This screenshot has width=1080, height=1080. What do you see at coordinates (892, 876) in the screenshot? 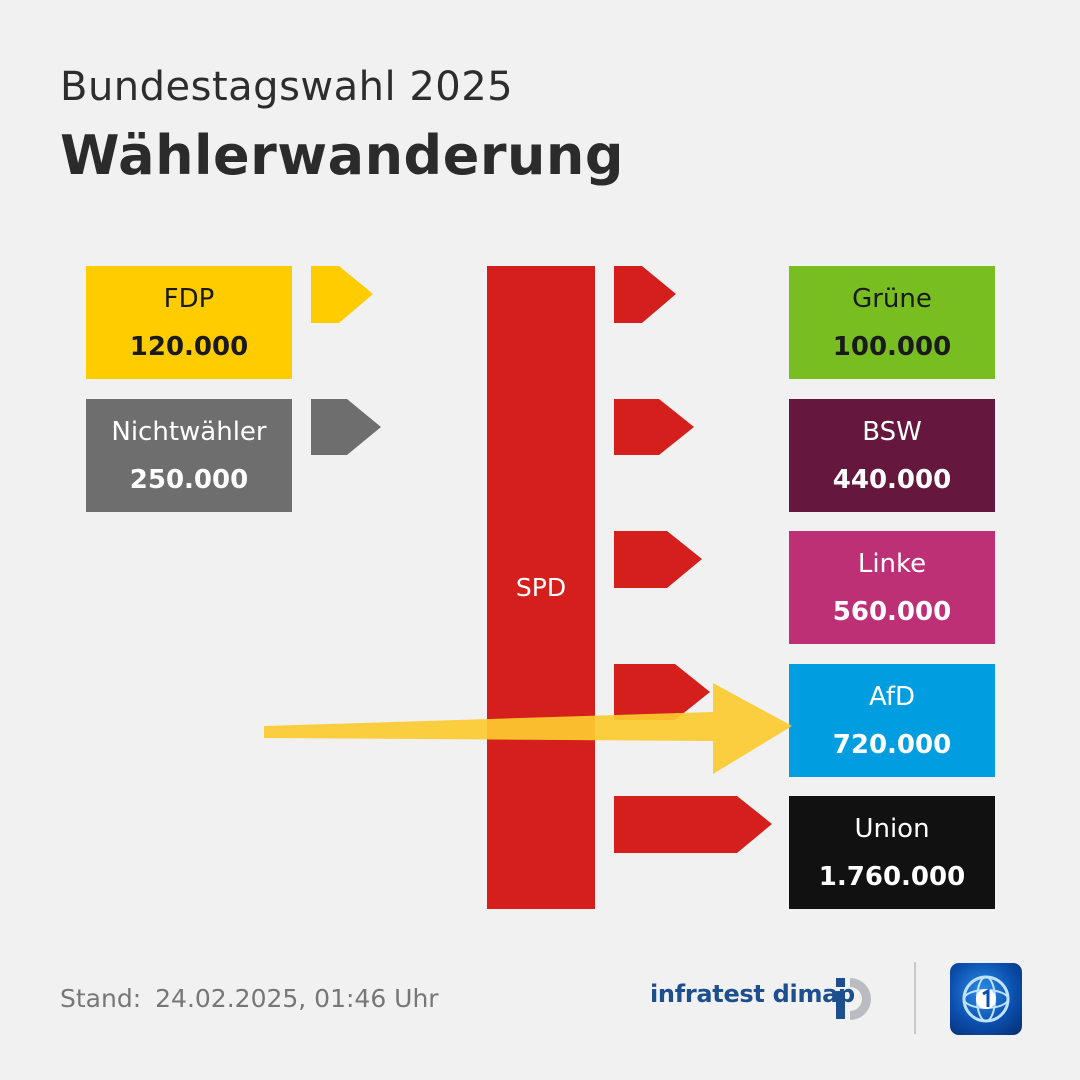
I see `outflow-value: 1.760.000` at bounding box center [892, 876].